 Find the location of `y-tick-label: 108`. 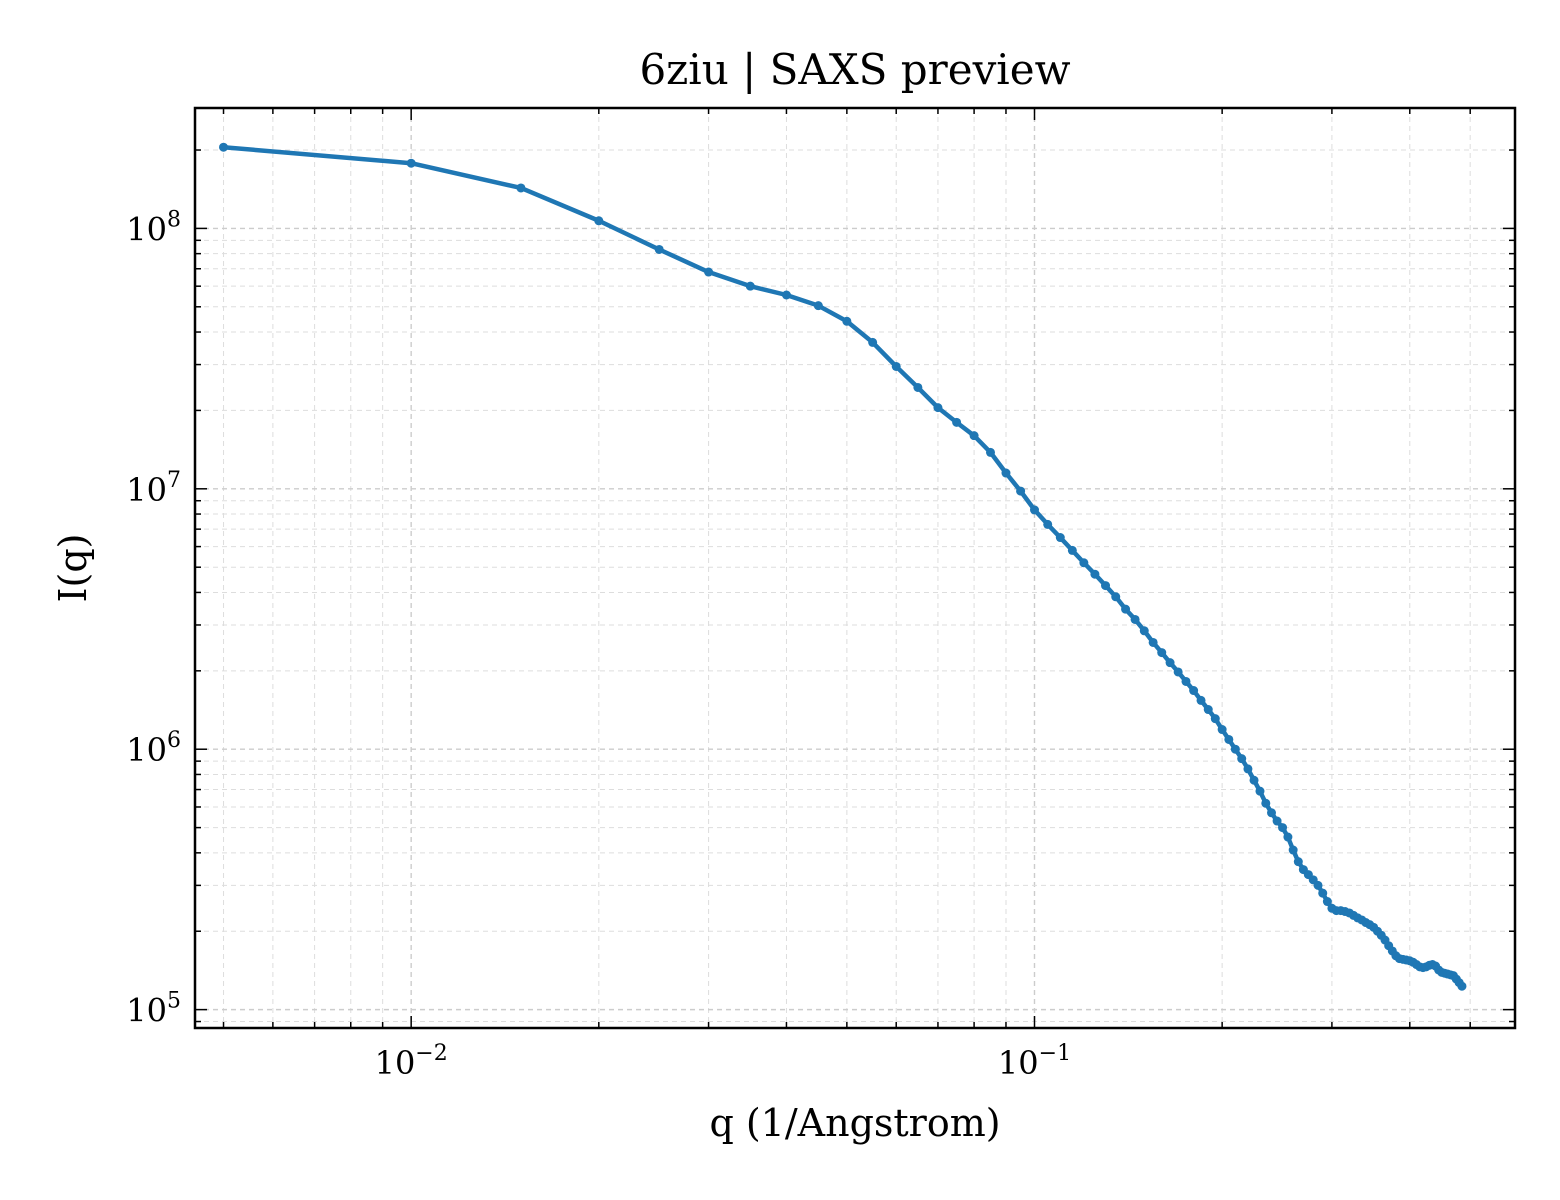

y-tick-label: 108 is located at coordinates (153, 227).